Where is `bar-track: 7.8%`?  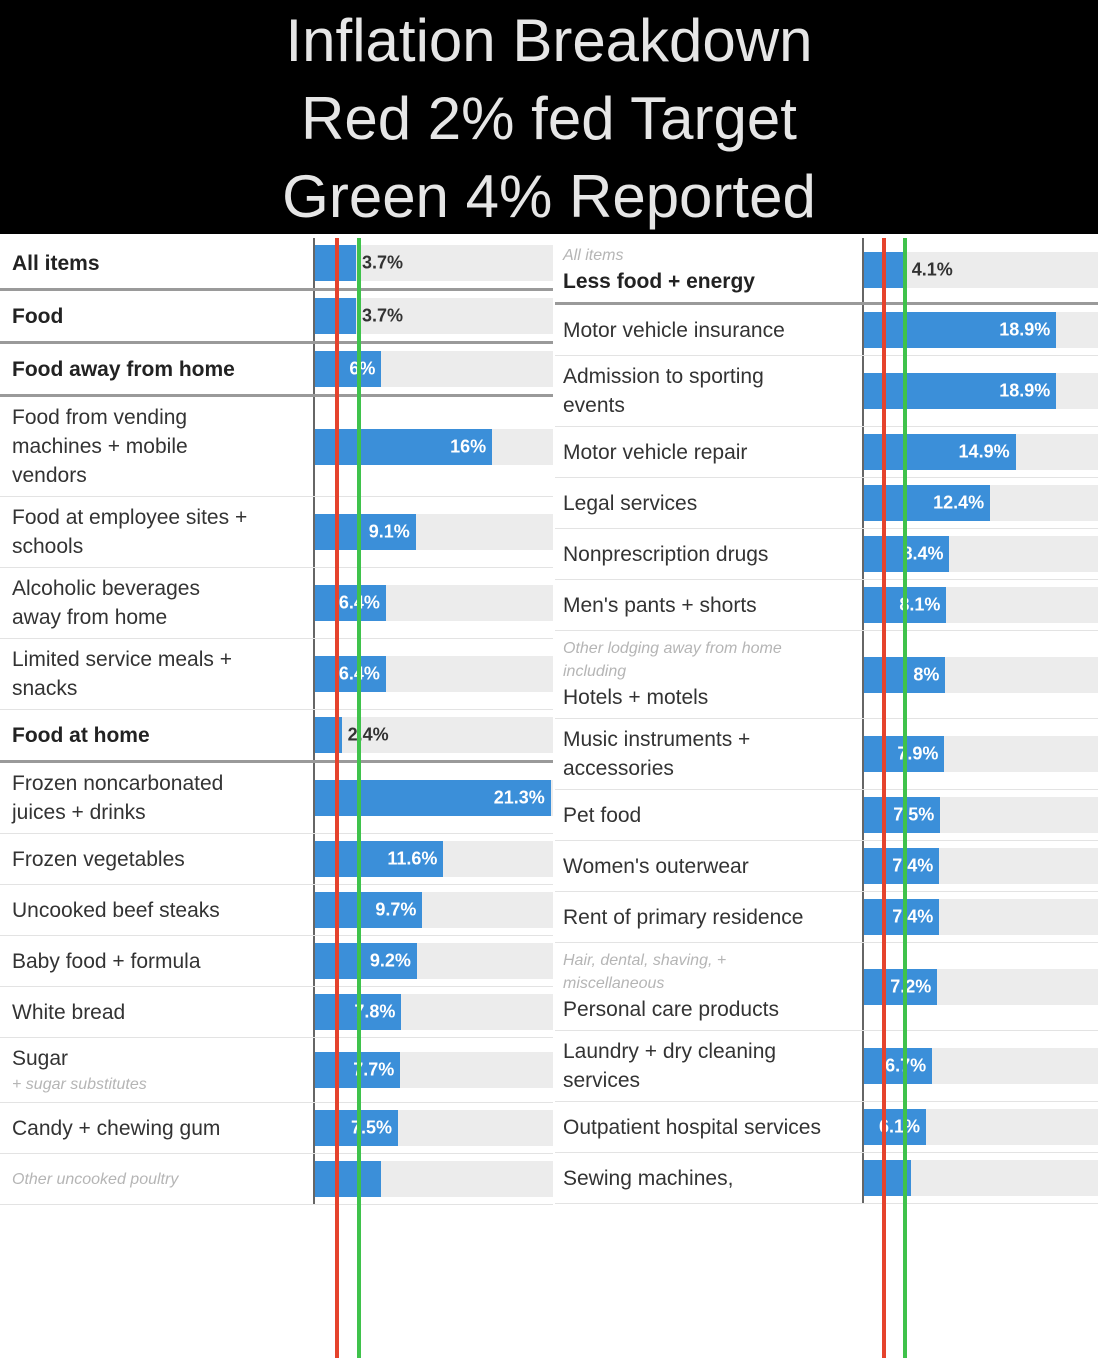 bar-track: 7.8% is located at coordinates (434, 1012).